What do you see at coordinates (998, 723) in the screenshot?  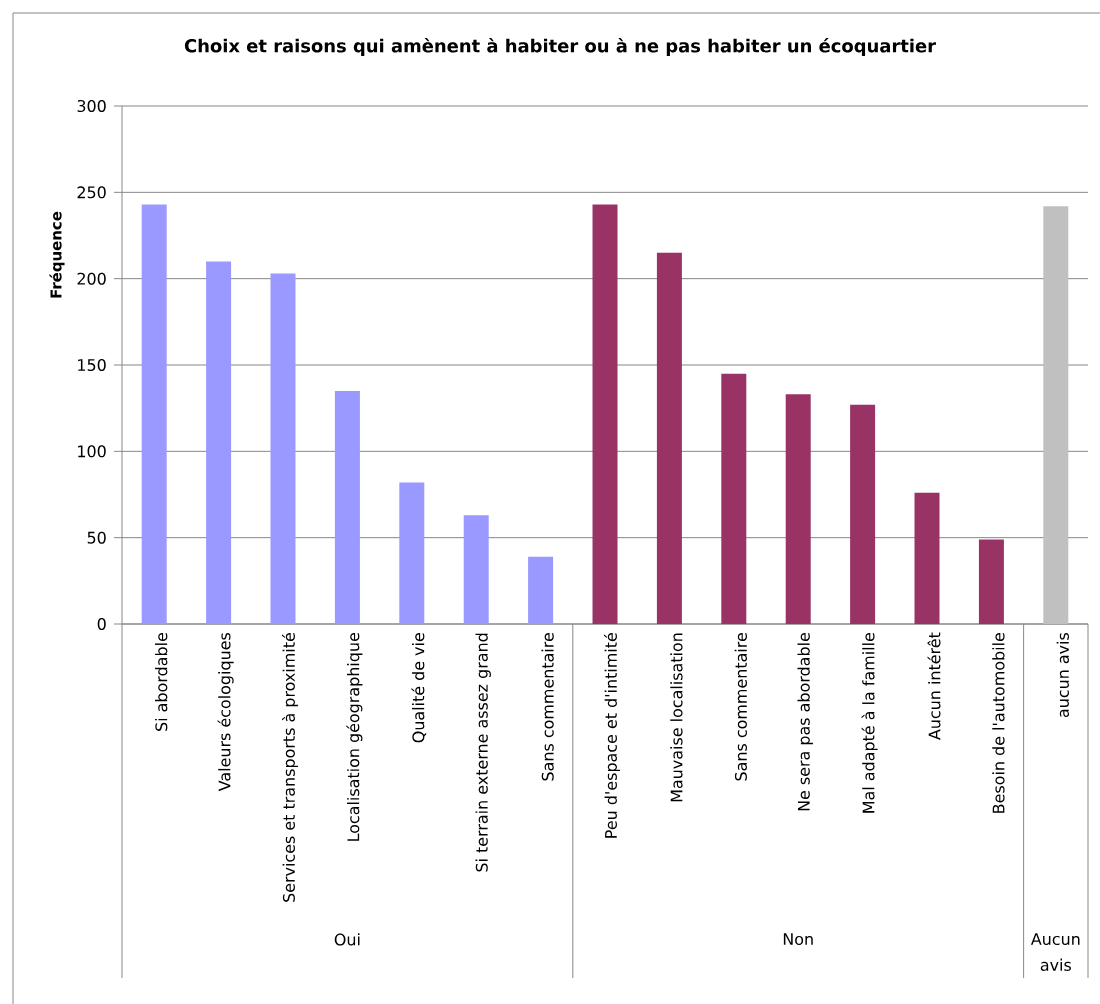 I see `x-tick-label: Besoin de l'automobile` at bounding box center [998, 723].